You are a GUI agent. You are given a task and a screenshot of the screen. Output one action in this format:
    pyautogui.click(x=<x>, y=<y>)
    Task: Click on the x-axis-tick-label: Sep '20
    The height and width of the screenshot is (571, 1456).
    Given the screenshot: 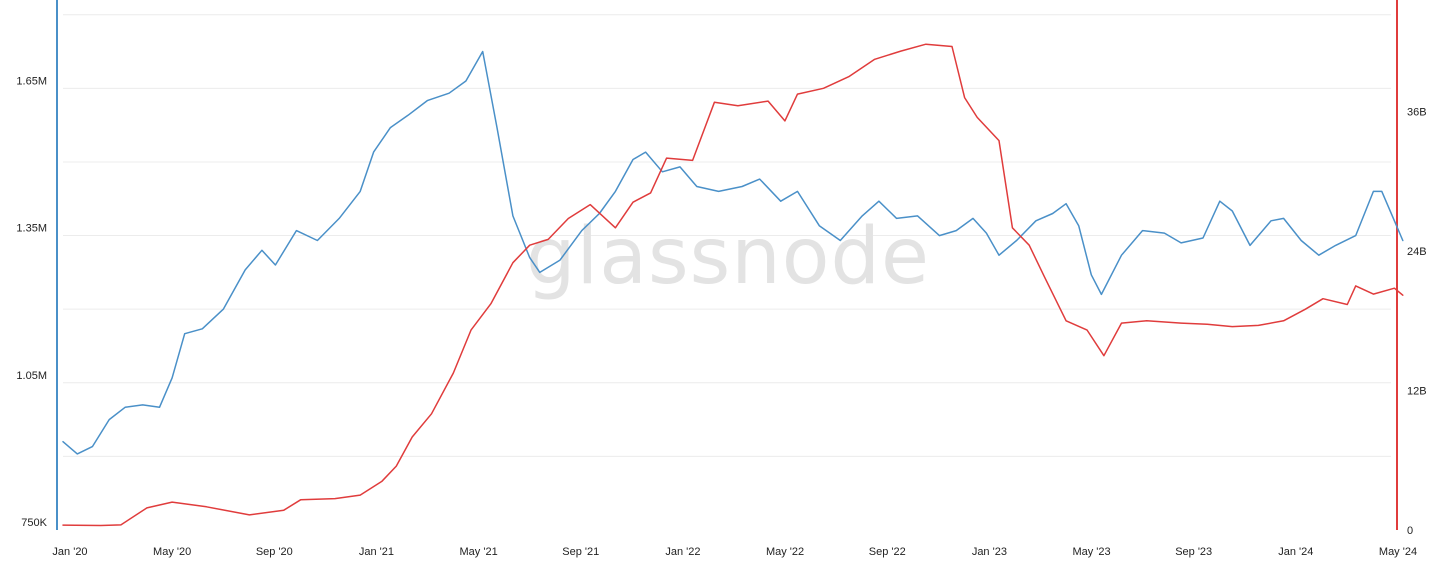 What is the action you would take?
    pyautogui.click(x=274, y=552)
    